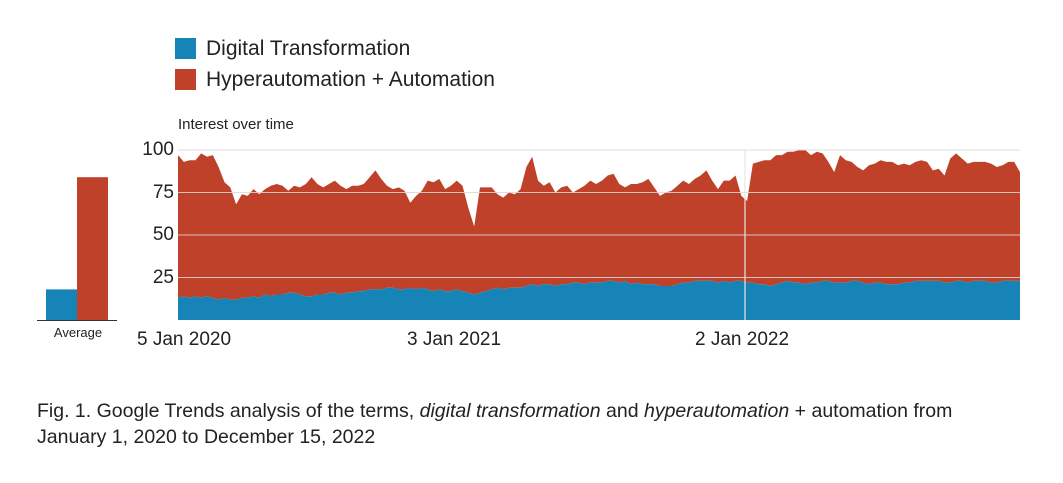 The width and height of the screenshot is (1063, 483). I want to click on y-tick-label: 100, so click(158, 149).